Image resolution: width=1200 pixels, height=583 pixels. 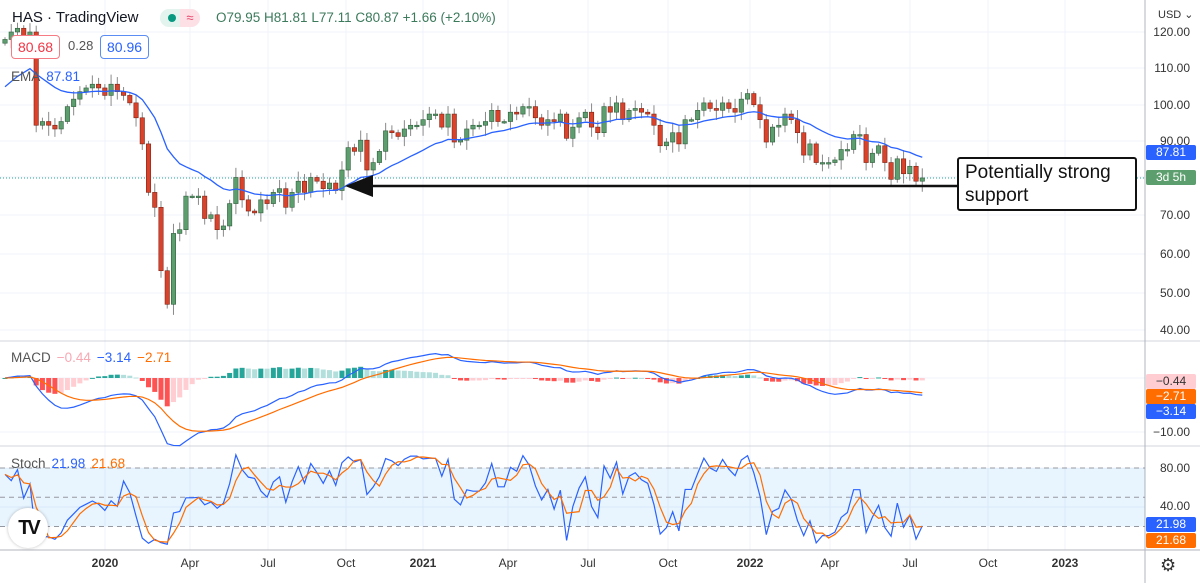 What do you see at coordinates (28, 528) in the screenshot?
I see `tradingview-logo: TV` at bounding box center [28, 528].